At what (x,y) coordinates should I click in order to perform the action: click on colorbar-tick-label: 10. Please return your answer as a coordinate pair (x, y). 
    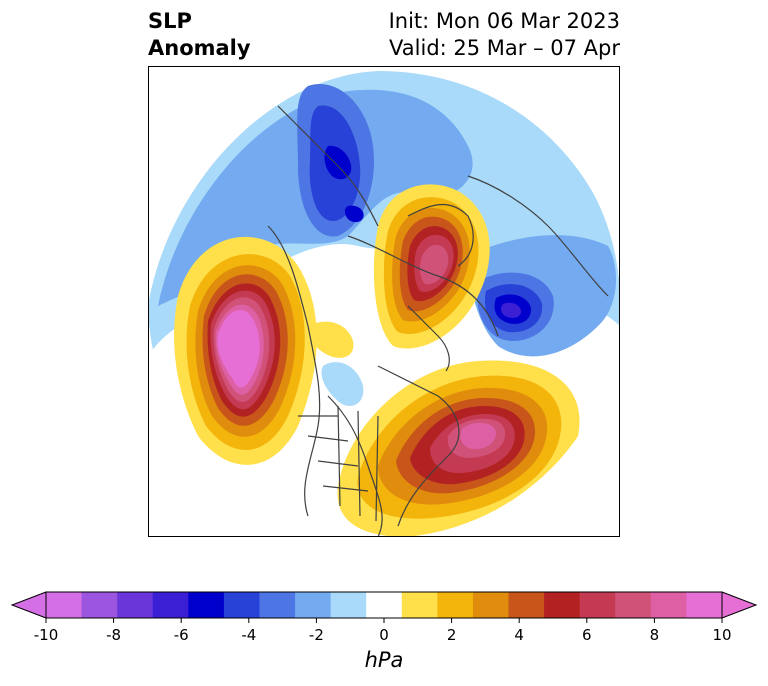
    Looking at the image, I should click on (722, 635).